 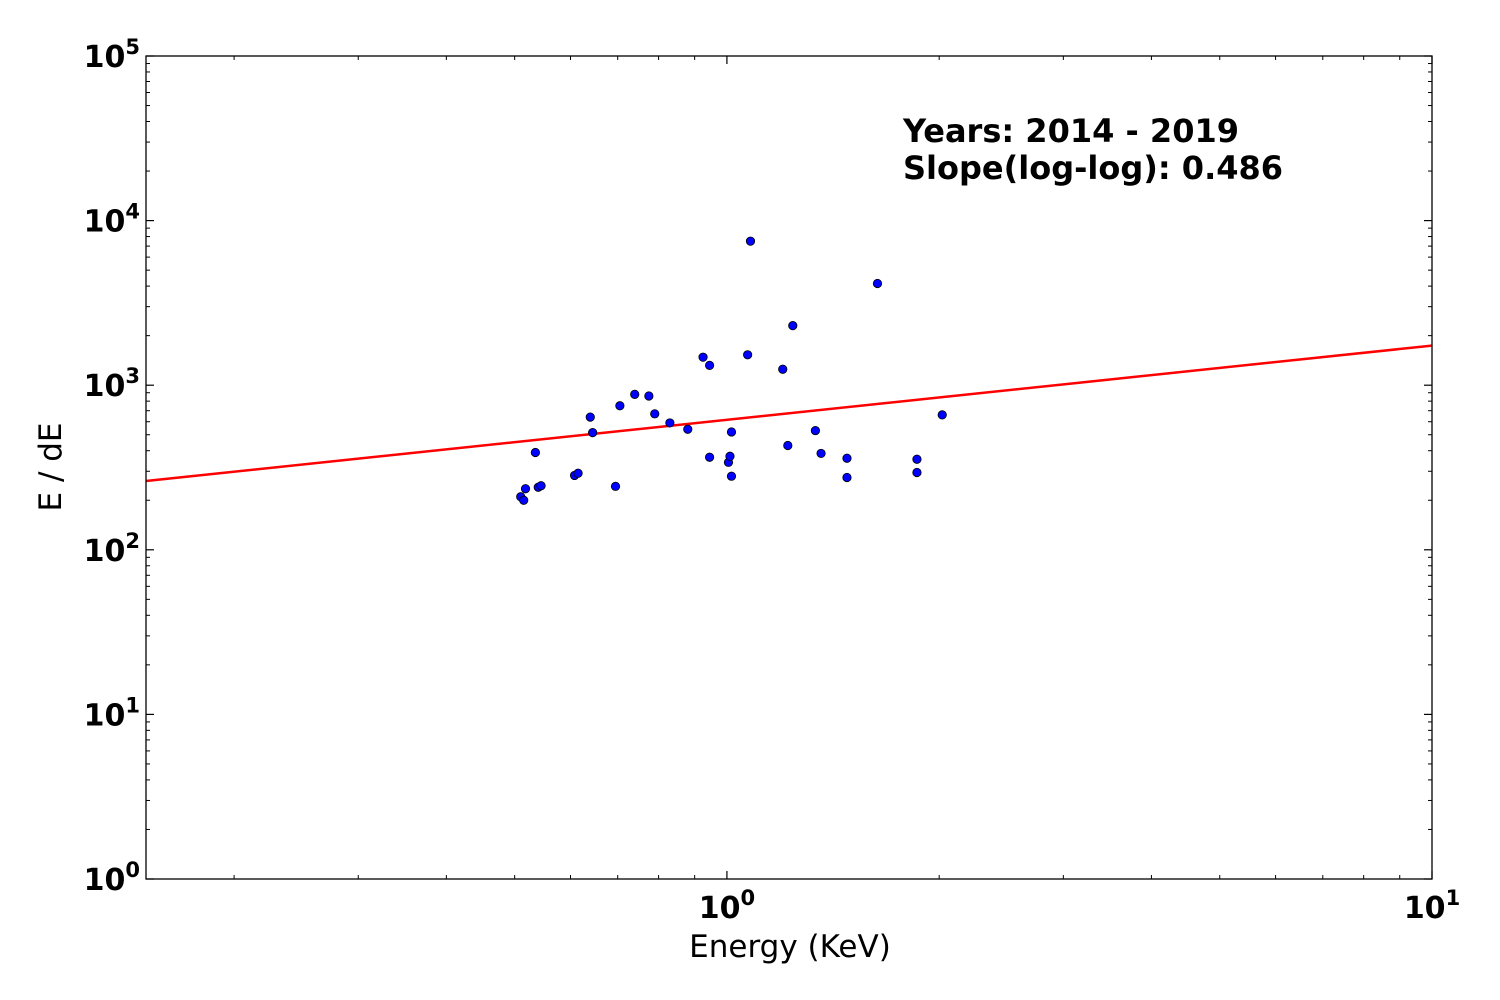 I want to click on y-tick-label: 101, so click(x=112, y=713).